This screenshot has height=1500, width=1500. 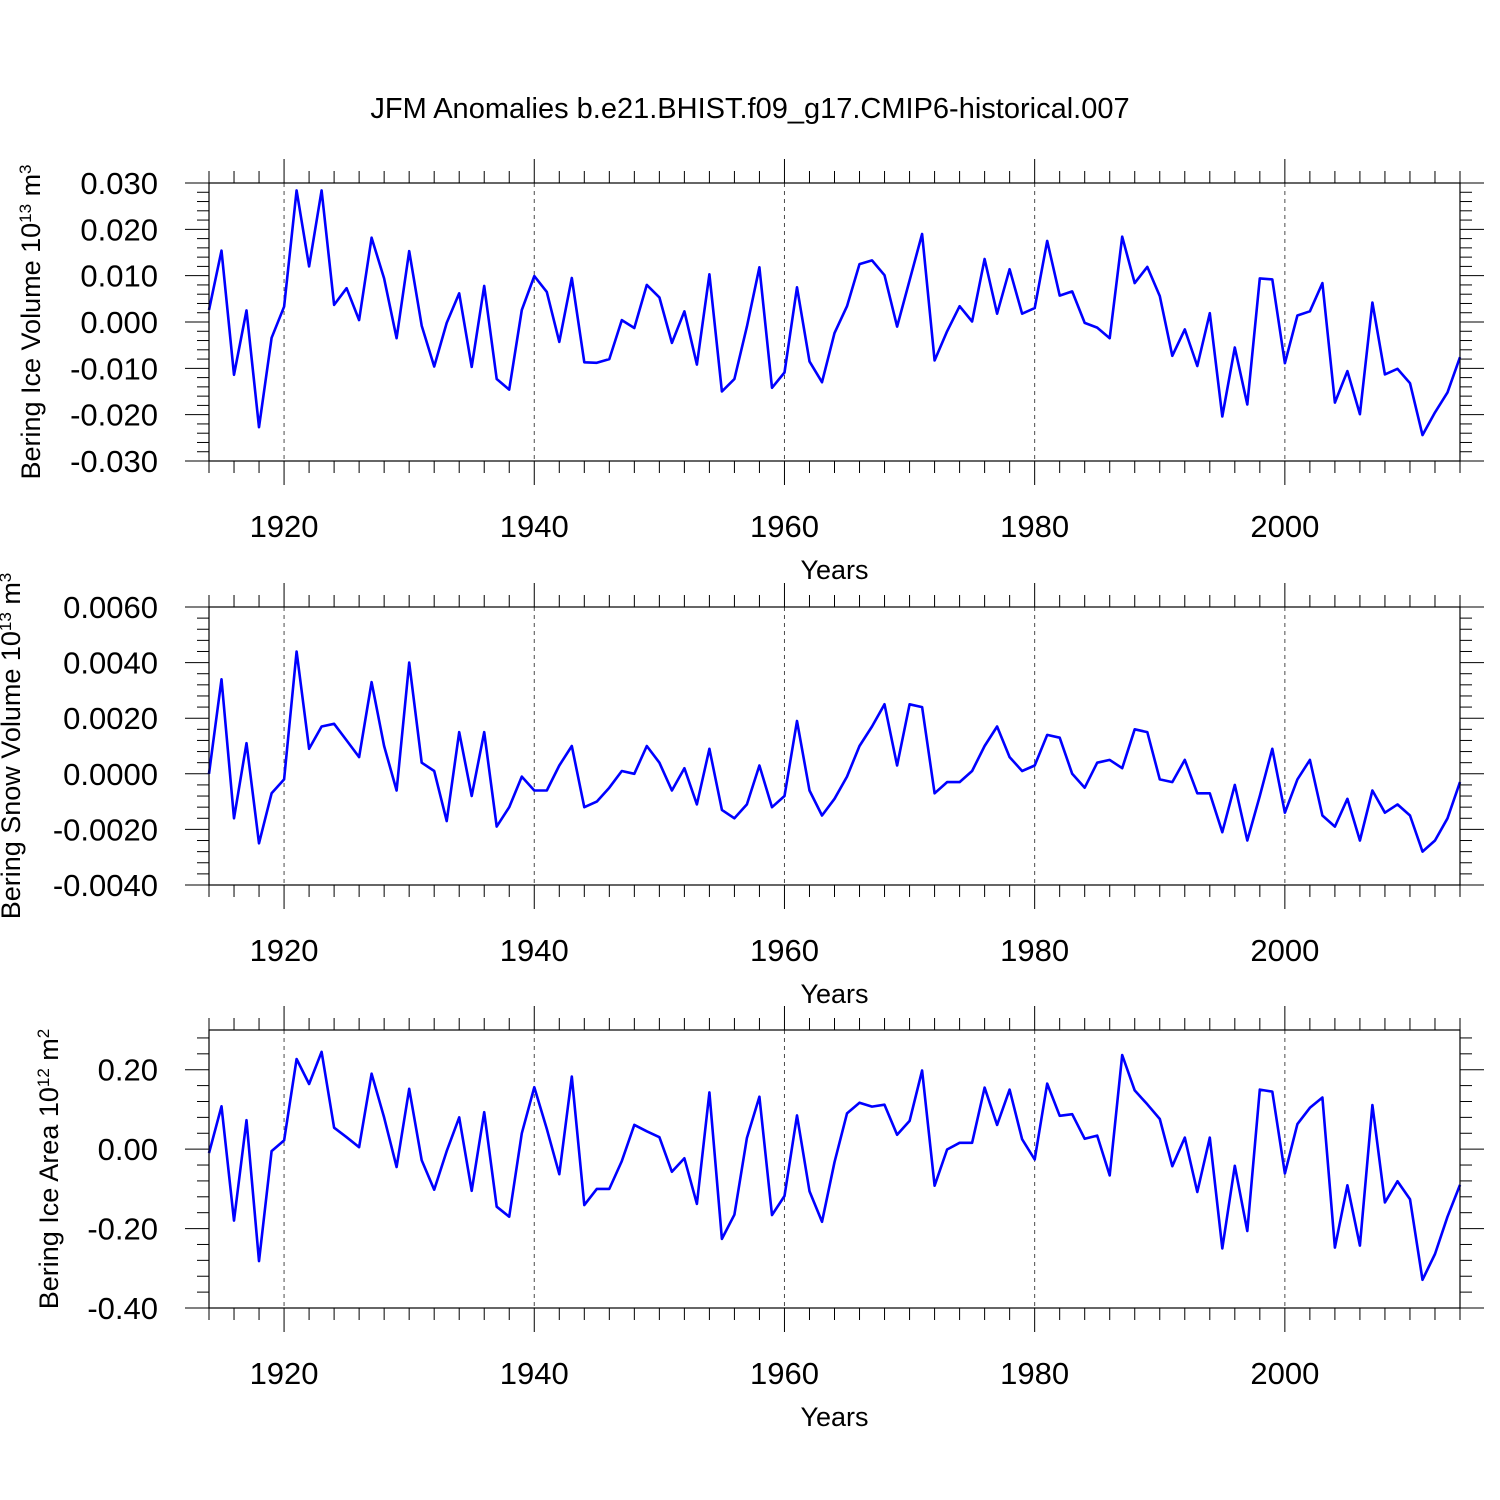 I want to click on y-axis-title-exponent: 12, so click(x=43, y=1077).